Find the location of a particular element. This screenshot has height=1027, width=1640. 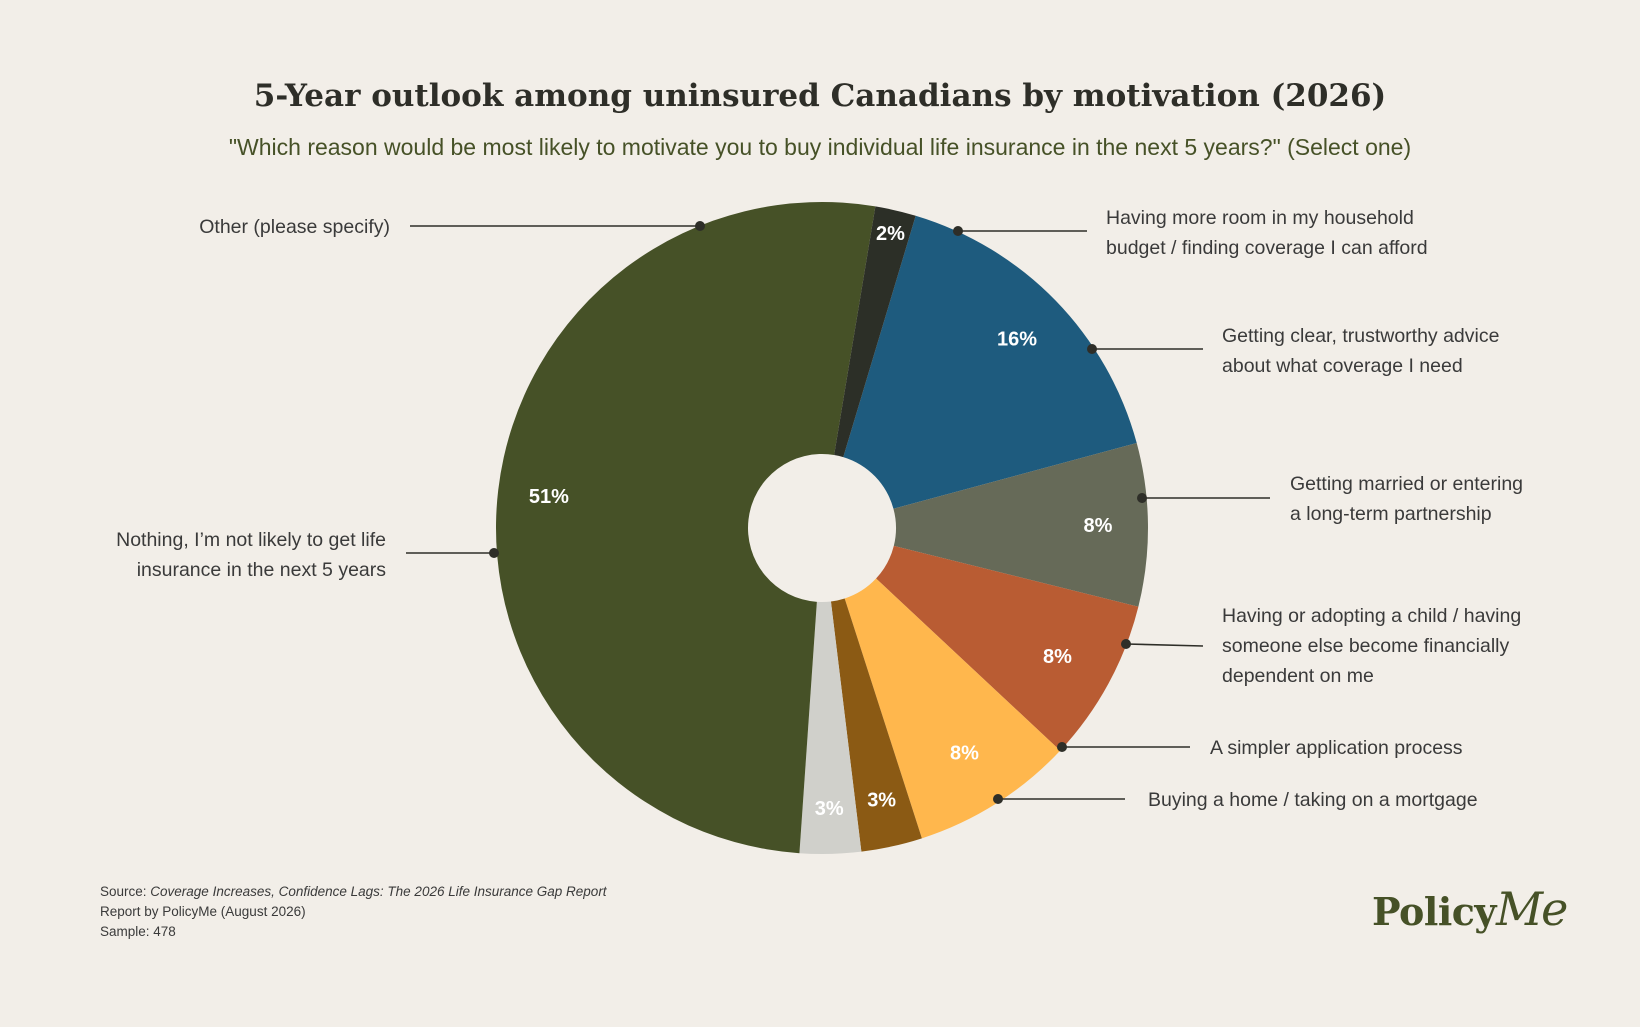

category-label-line: Buying a home / taking on a mortgage is located at coordinates (1313, 800).